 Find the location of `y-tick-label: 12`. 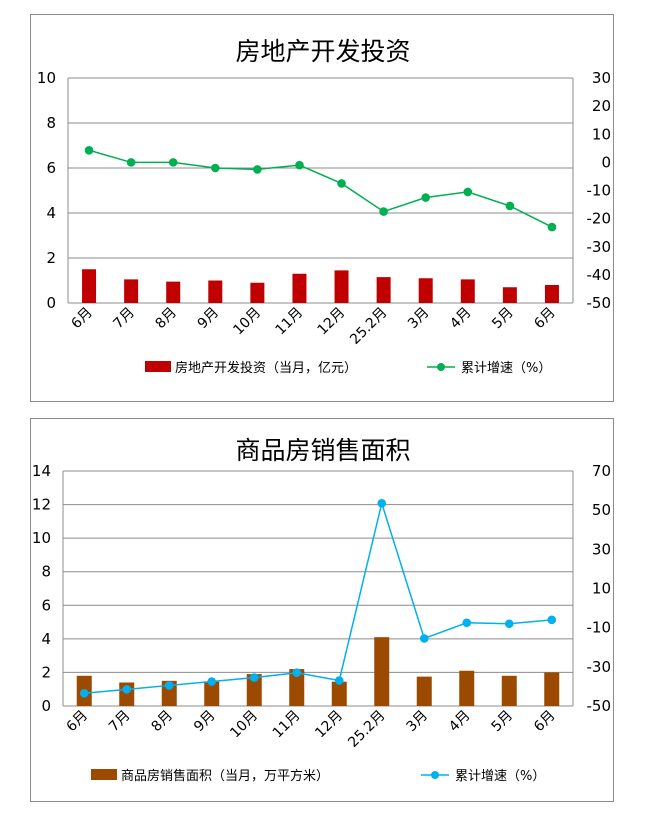

y-tick-label: 12 is located at coordinates (41, 505).